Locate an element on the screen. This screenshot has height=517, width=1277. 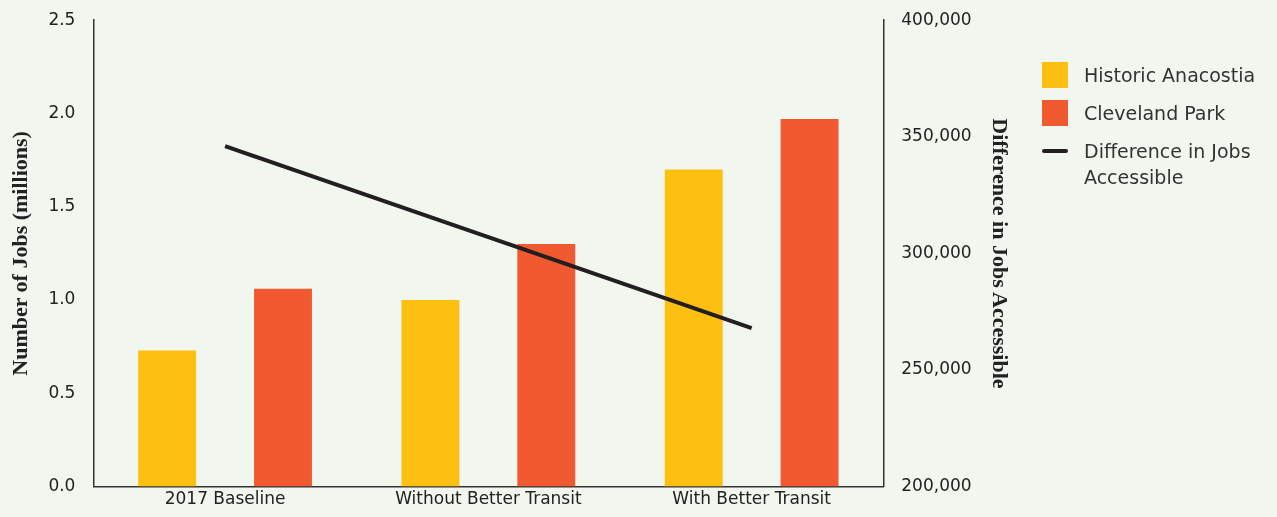
y-tick-label: 2.5 is located at coordinates (62, 18).